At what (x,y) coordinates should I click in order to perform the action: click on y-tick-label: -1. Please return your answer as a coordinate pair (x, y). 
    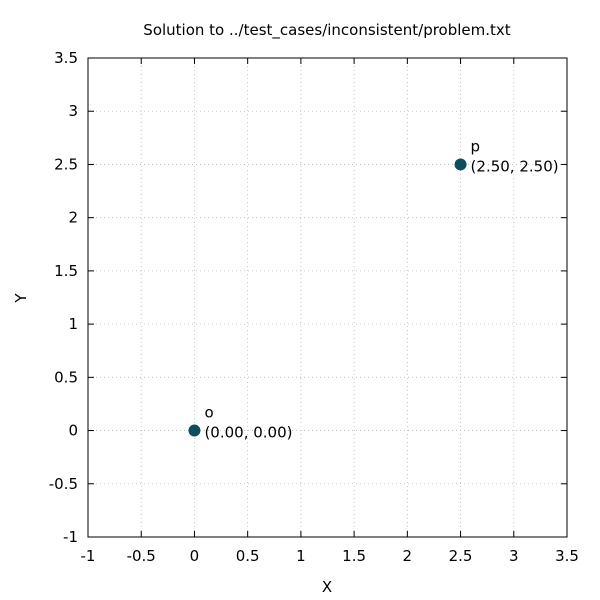
    Looking at the image, I should click on (70, 537).